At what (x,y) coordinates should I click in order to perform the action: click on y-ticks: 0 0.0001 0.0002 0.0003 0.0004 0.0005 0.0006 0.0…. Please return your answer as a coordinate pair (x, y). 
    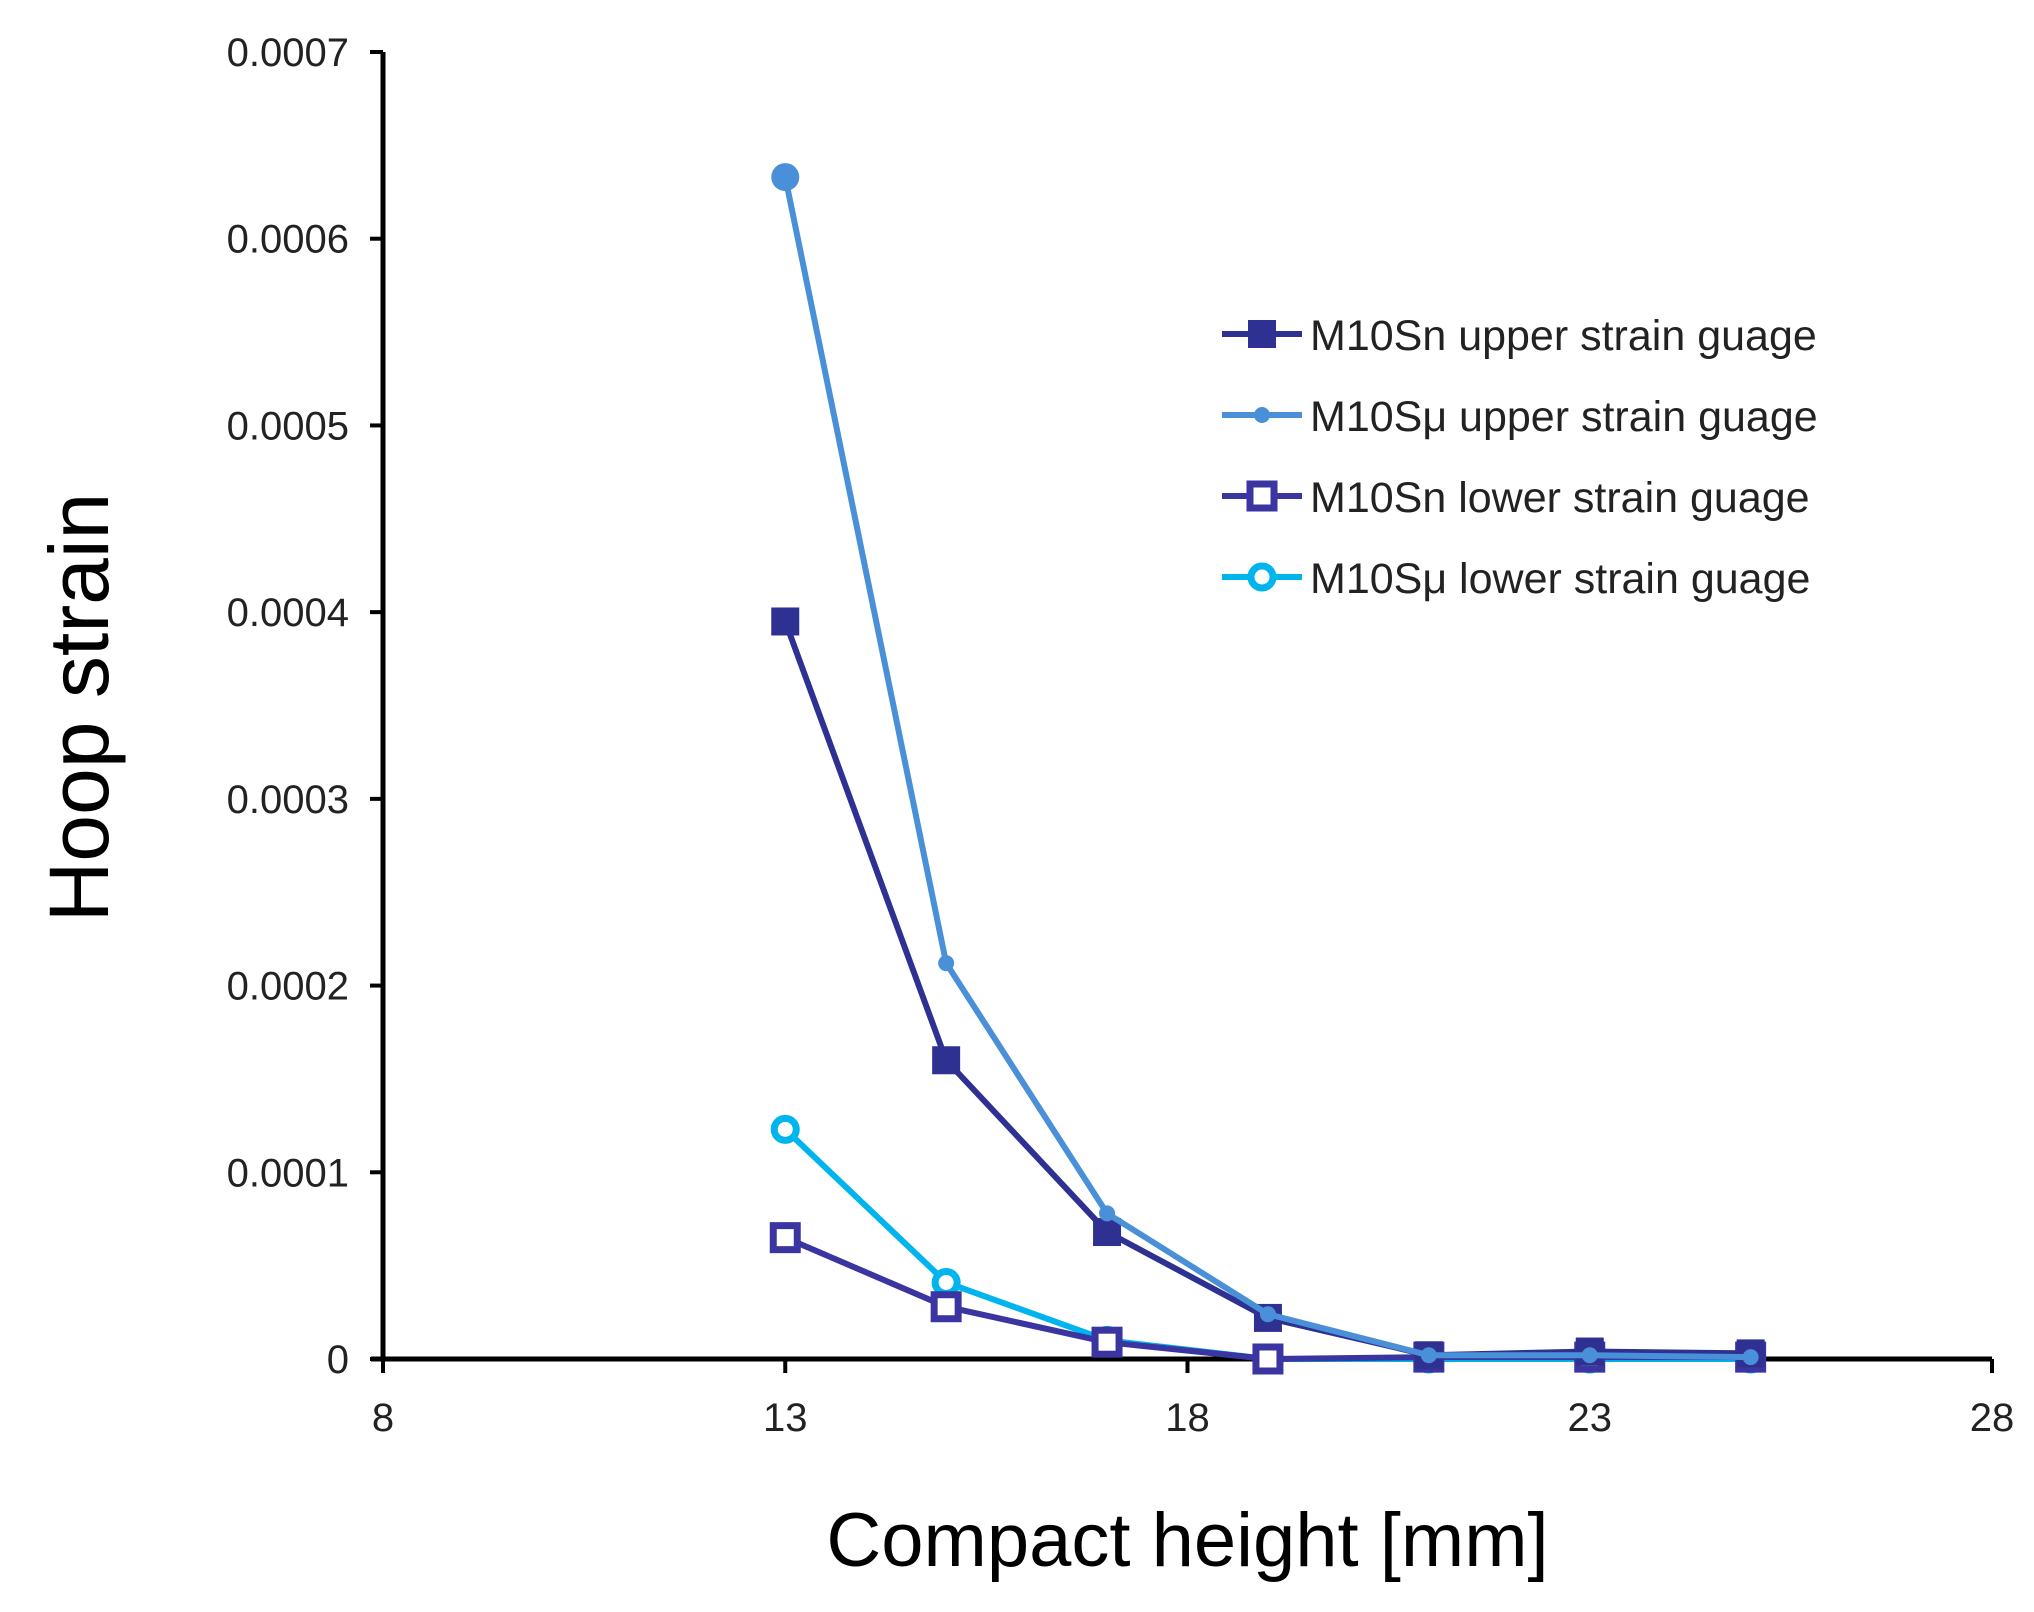
    Looking at the image, I should click on (305, 706).